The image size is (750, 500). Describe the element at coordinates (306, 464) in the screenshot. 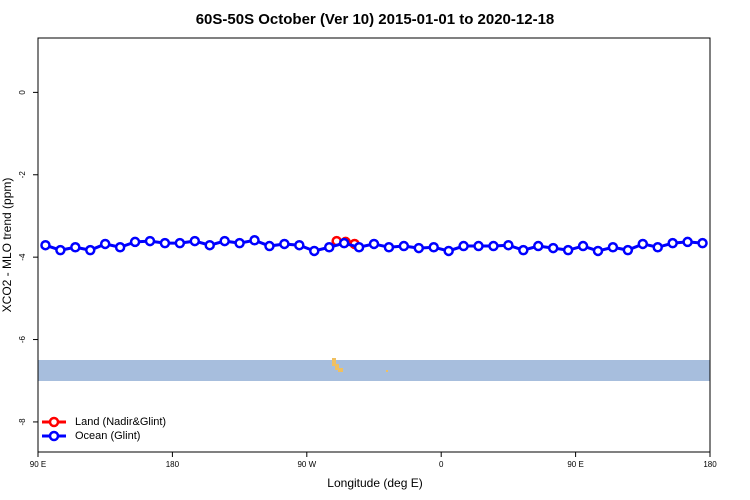

I see `x-tick-label: 90 W` at that location.